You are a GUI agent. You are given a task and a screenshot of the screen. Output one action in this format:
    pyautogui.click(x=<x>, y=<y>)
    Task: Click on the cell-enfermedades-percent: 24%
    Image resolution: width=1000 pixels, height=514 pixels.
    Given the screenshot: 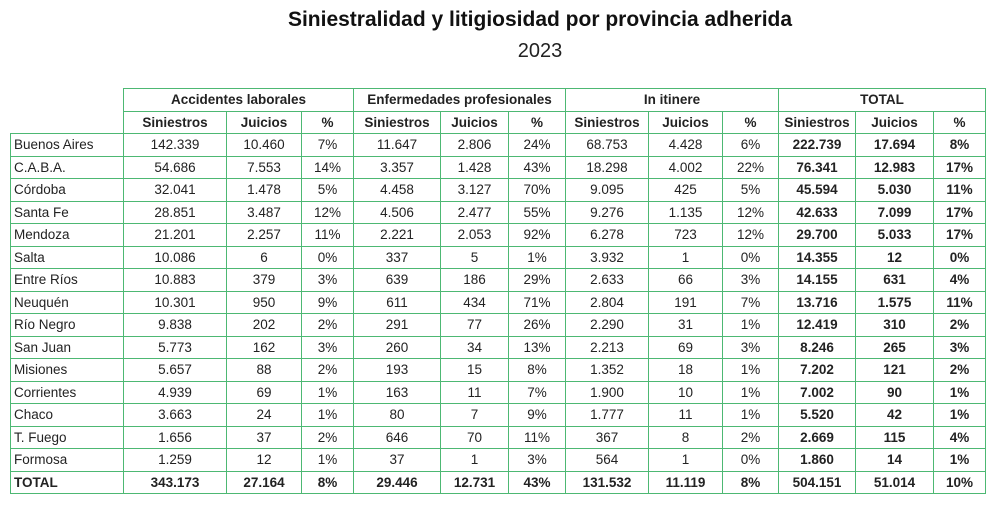 What is the action you would take?
    pyautogui.click(x=537, y=145)
    